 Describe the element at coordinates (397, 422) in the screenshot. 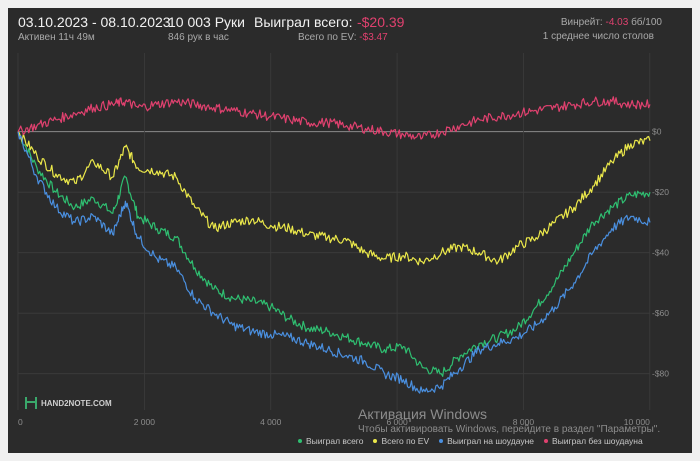

I see `x-tick-label: 6 000` at that location.